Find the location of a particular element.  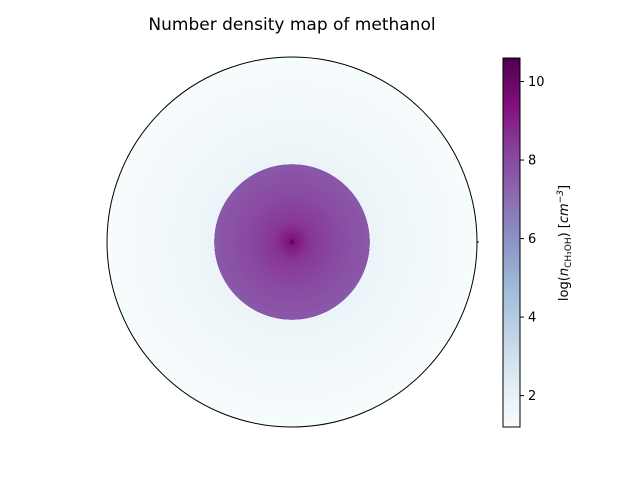

colorbar-gradient is located at coordinates (511, 242).